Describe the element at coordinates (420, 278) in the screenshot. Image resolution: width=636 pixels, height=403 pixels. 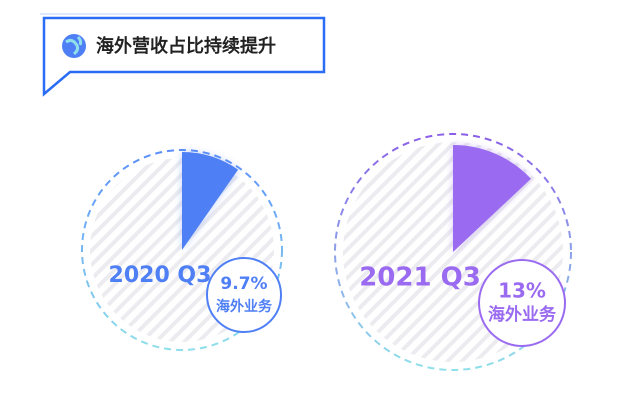
I see `year-label: 2021 Q3` at that location.